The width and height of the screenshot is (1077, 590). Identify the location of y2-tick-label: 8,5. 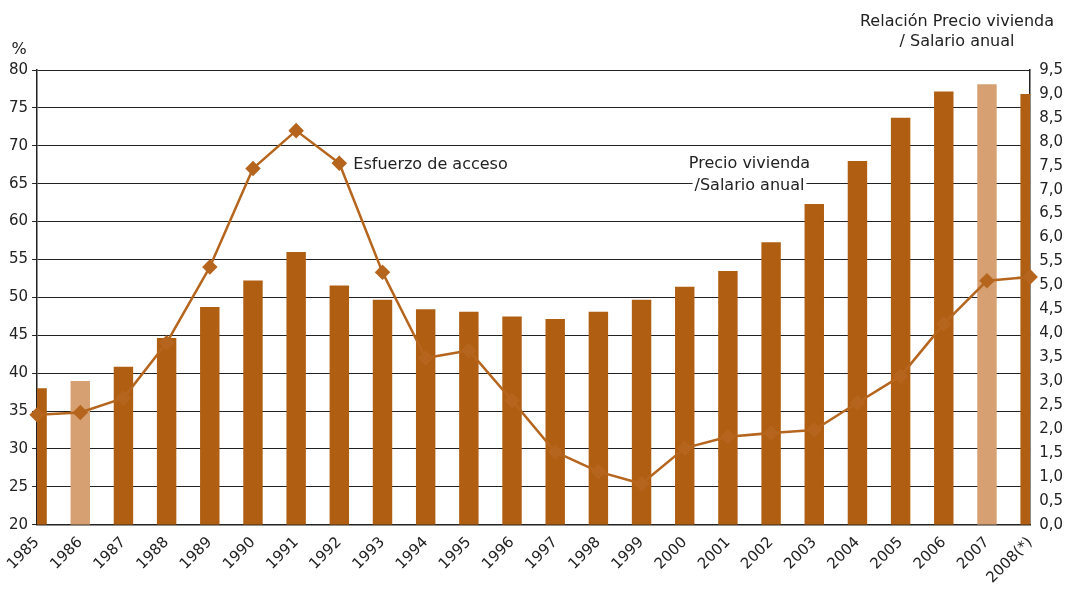
(1051, 116).